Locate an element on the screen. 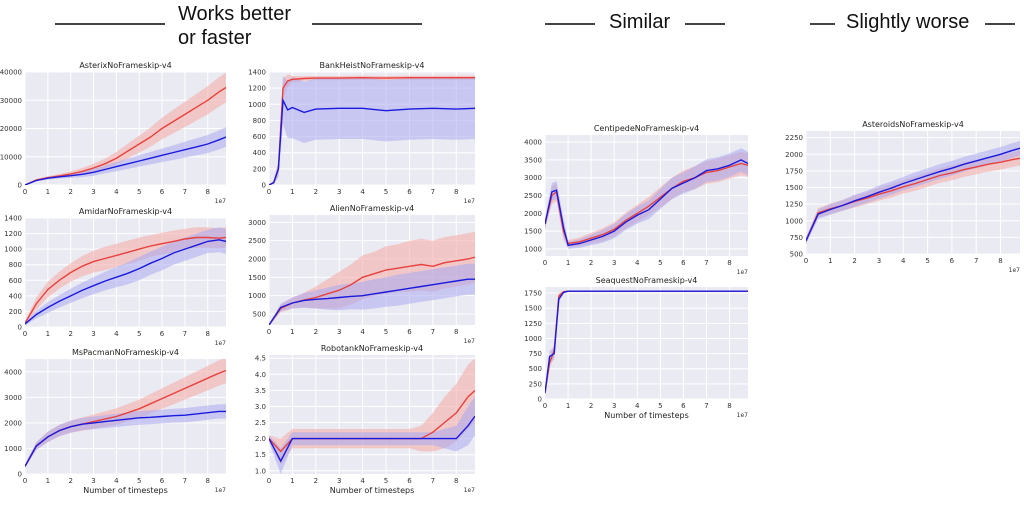 This screenshot has width=1024, height=508. red-confidence-band is located at coordinates (913, 197).